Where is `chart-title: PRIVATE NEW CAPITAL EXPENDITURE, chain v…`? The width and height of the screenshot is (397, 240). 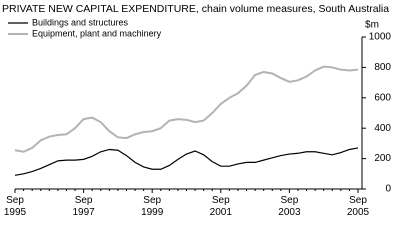
chart-title: PRIVATE NEW CAPITAL EXPENDITURE, chain v… is located at coordinates (195, 9).